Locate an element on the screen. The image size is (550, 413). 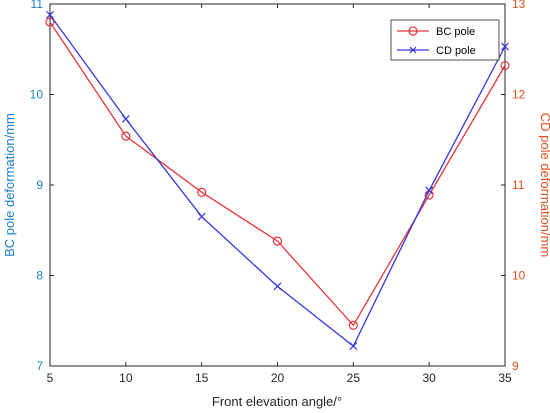
y-right-tick-label: 11 is located at coordinates (518, 185).